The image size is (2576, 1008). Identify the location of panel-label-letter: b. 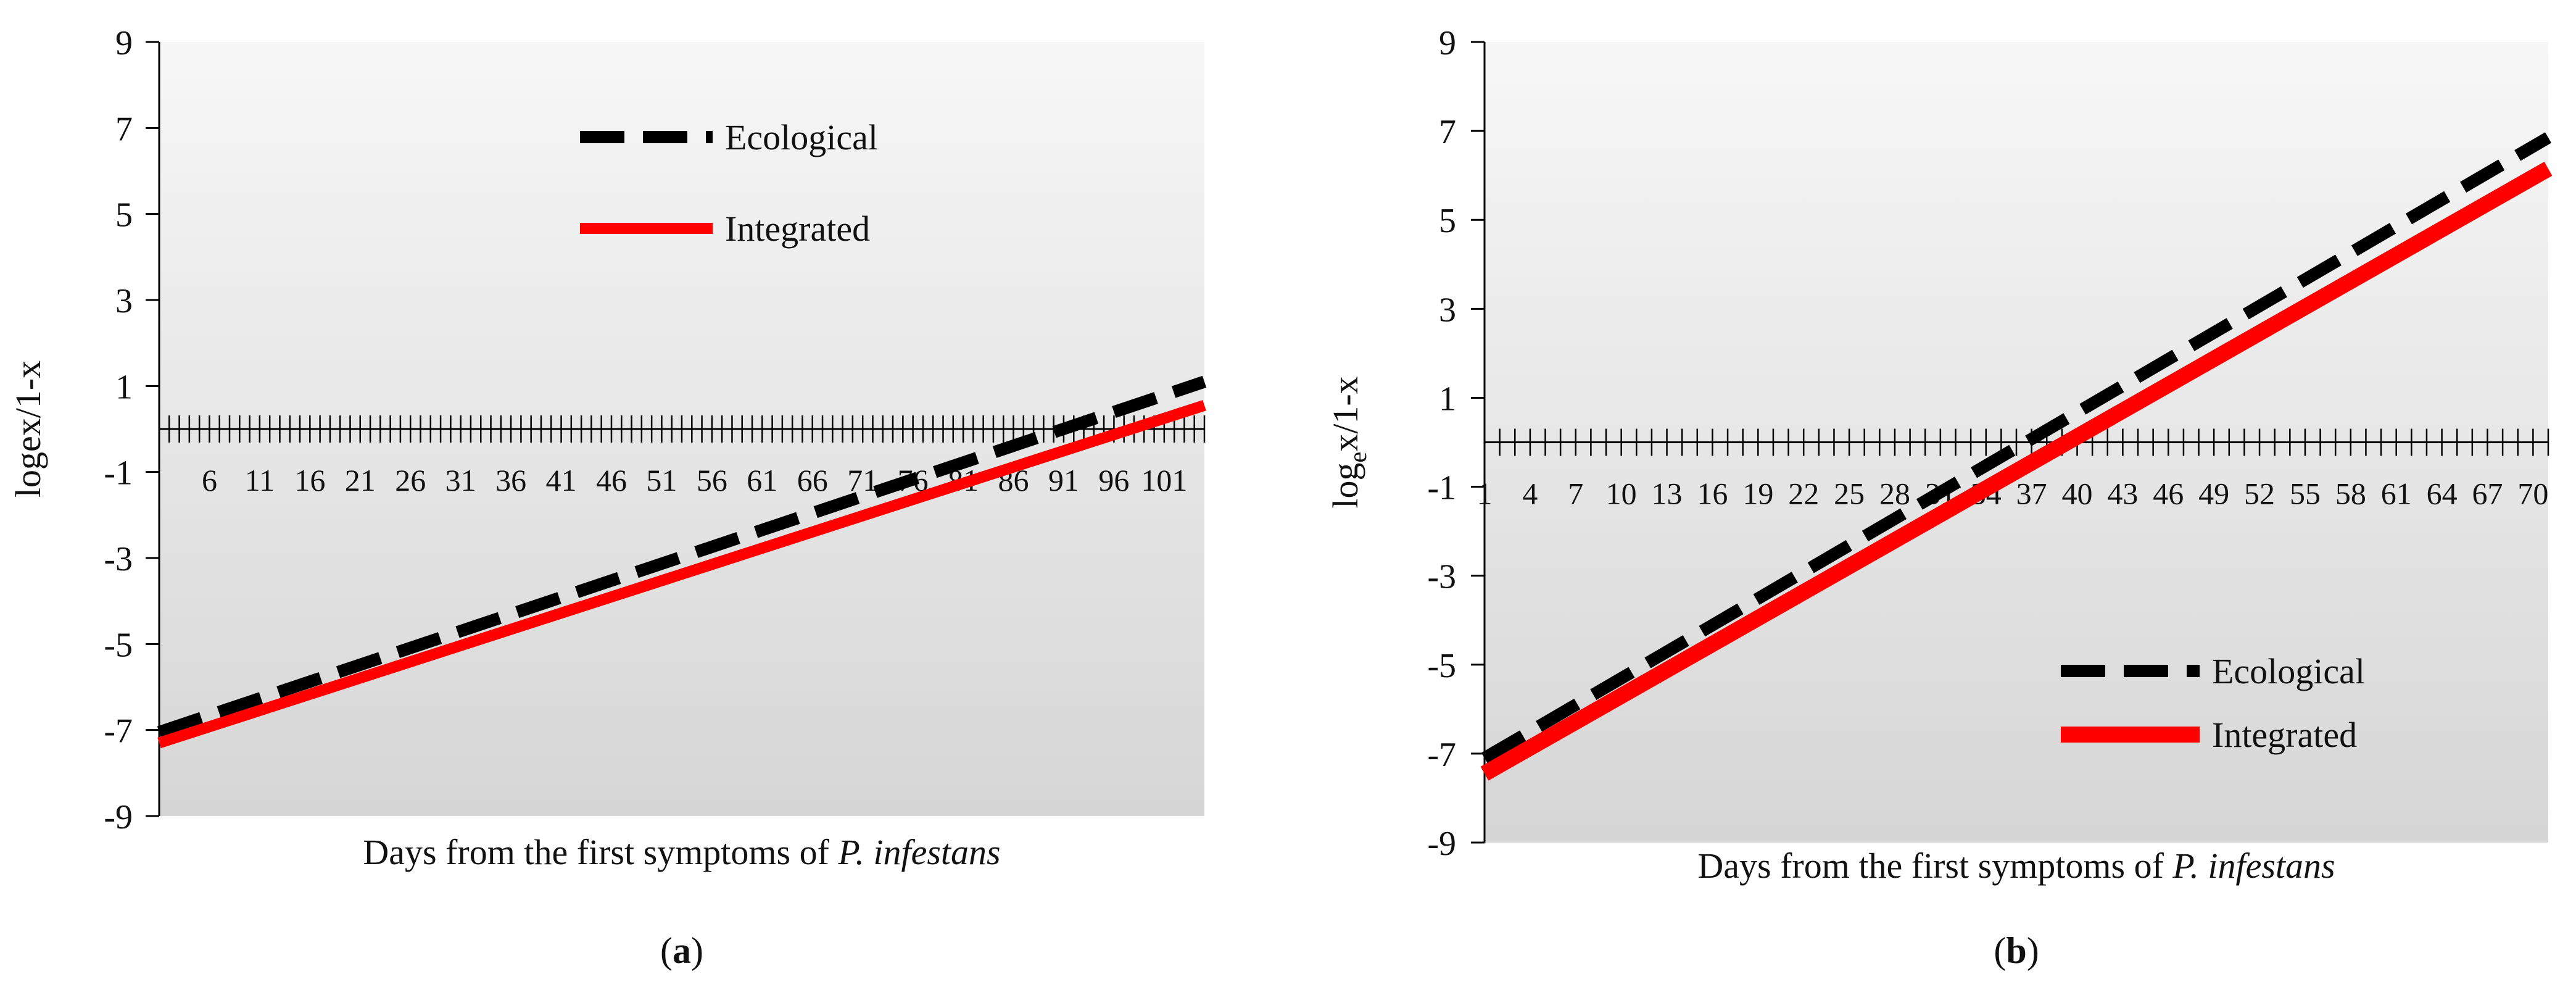
(2016, 950).